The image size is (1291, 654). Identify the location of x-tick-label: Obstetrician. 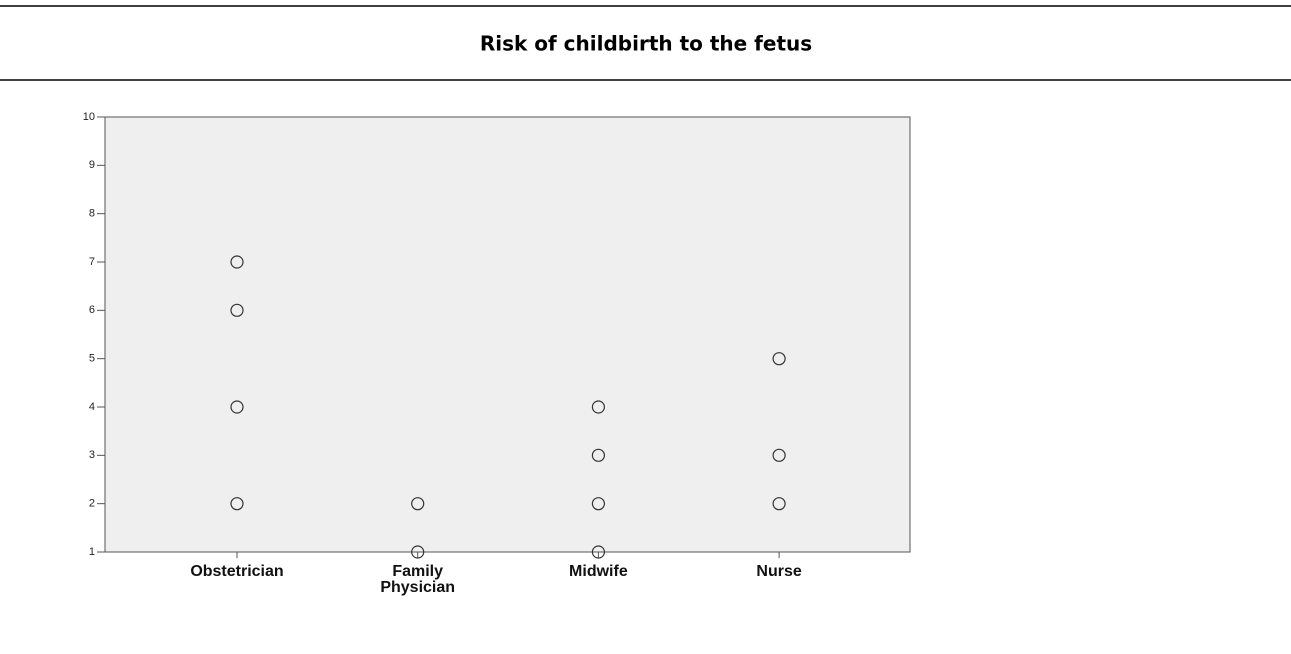
(237, 572).